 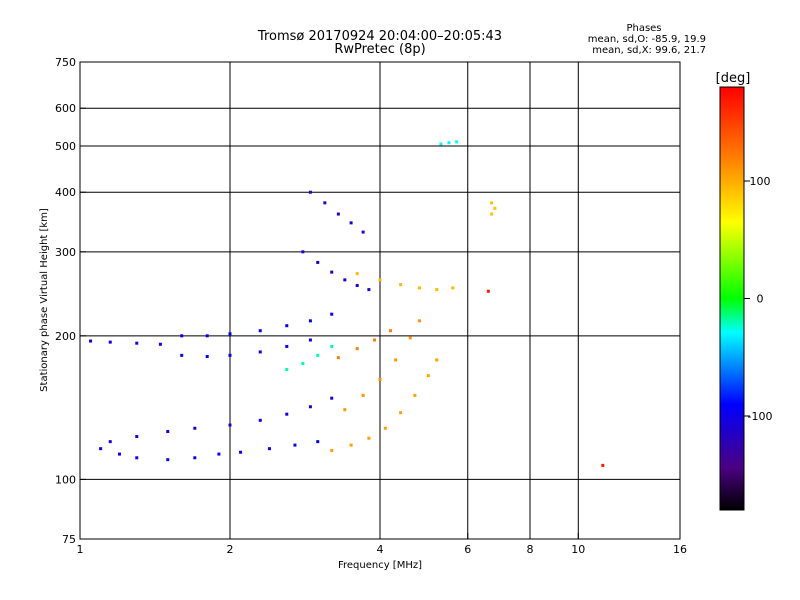 What do you see at coordinates (380, 549) in the screenshot?
I see `x-tick-label: 4` at bounding box center [380, 549].